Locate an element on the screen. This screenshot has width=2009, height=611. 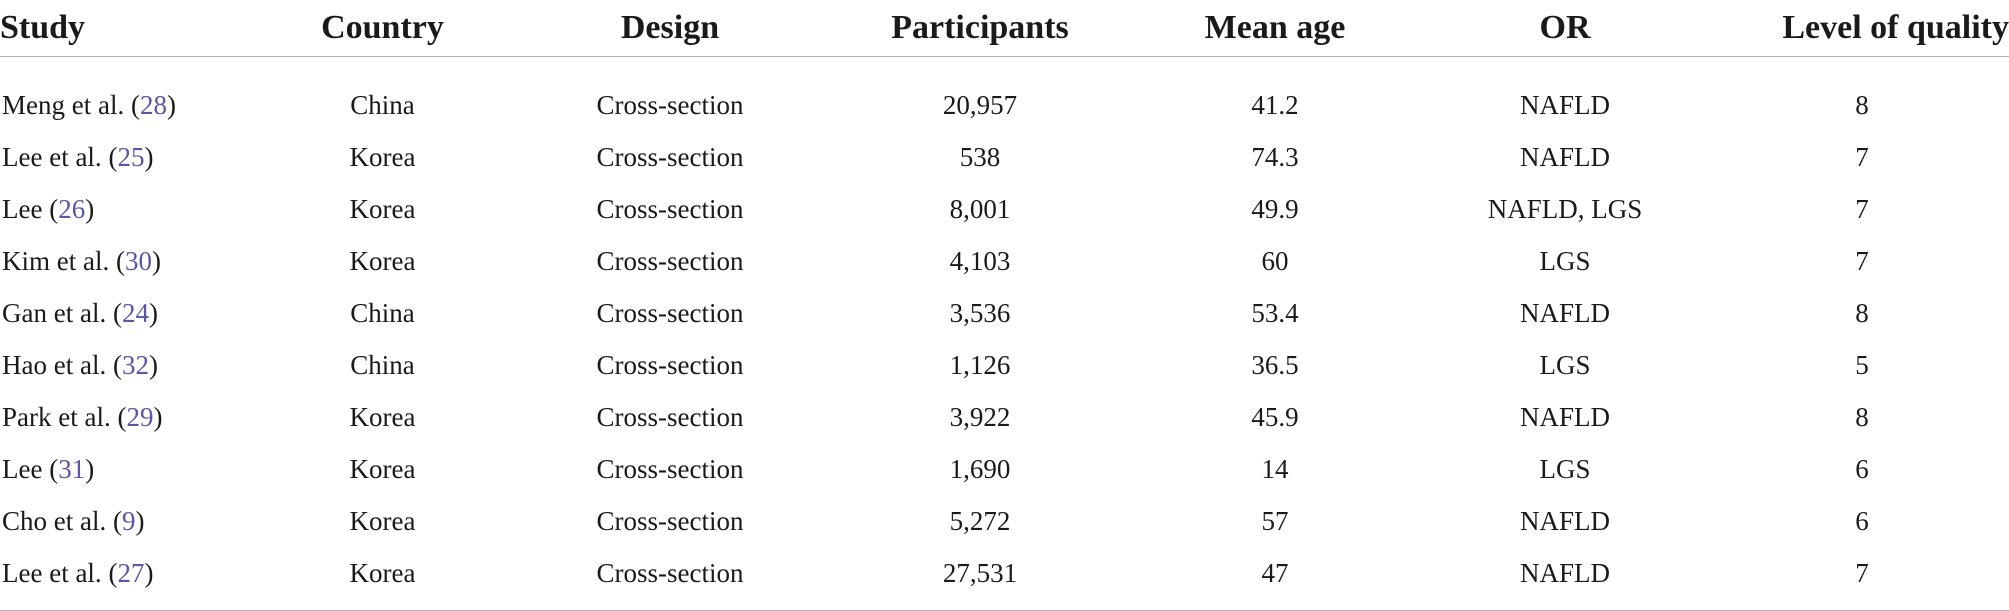
cell-or: NAFLD, LGS is located at coordinates (1565, 208).